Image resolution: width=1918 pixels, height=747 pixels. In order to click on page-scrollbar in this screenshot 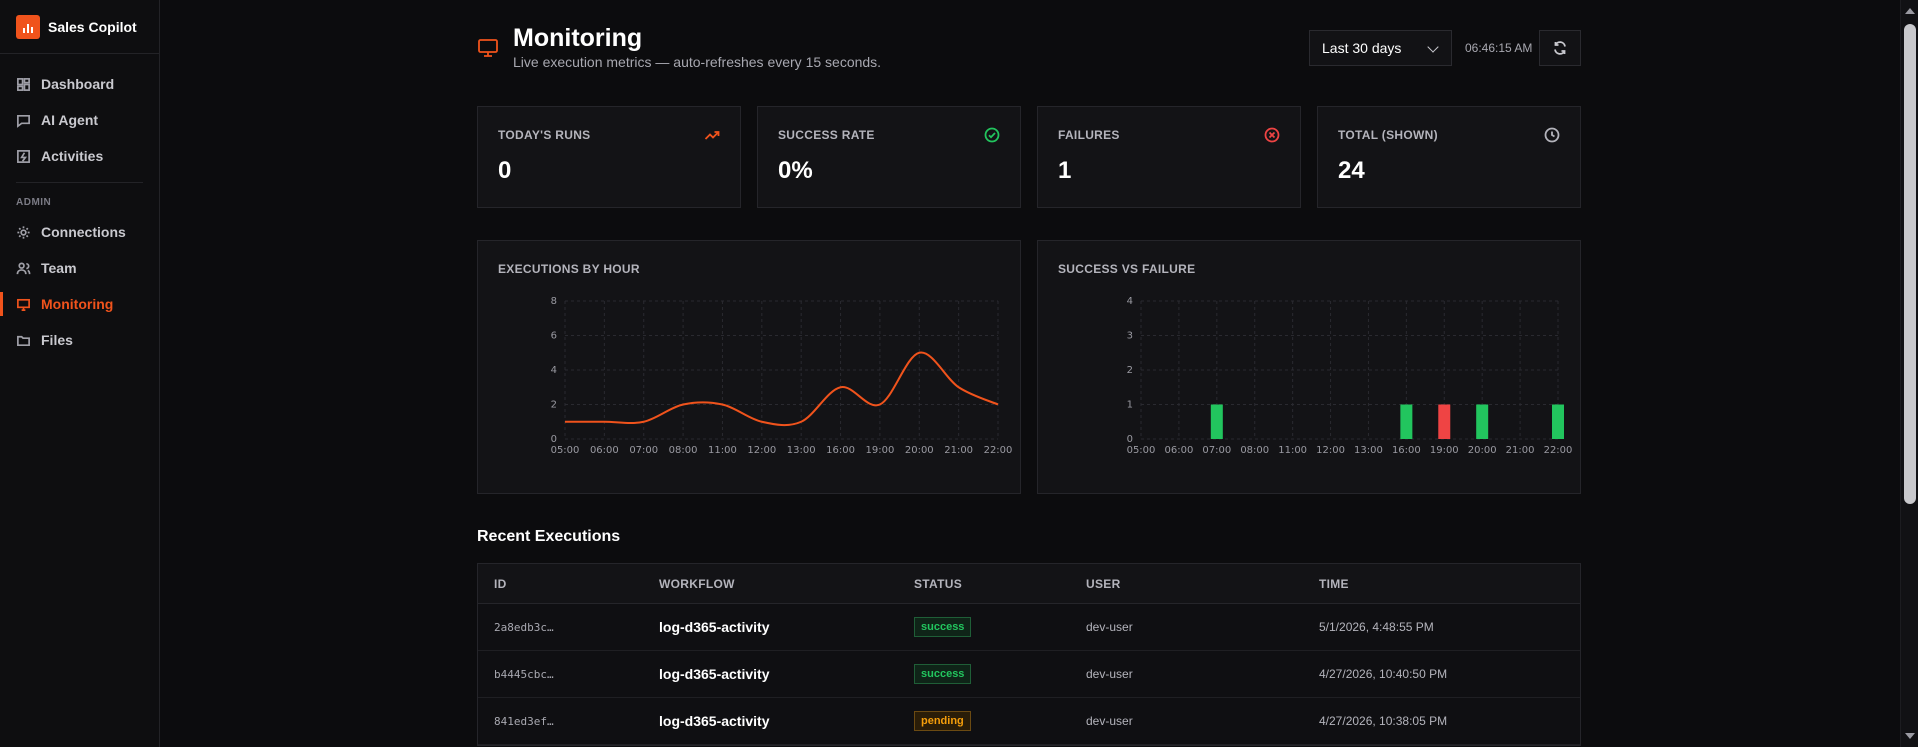, I will do `click(1909, 373)`.